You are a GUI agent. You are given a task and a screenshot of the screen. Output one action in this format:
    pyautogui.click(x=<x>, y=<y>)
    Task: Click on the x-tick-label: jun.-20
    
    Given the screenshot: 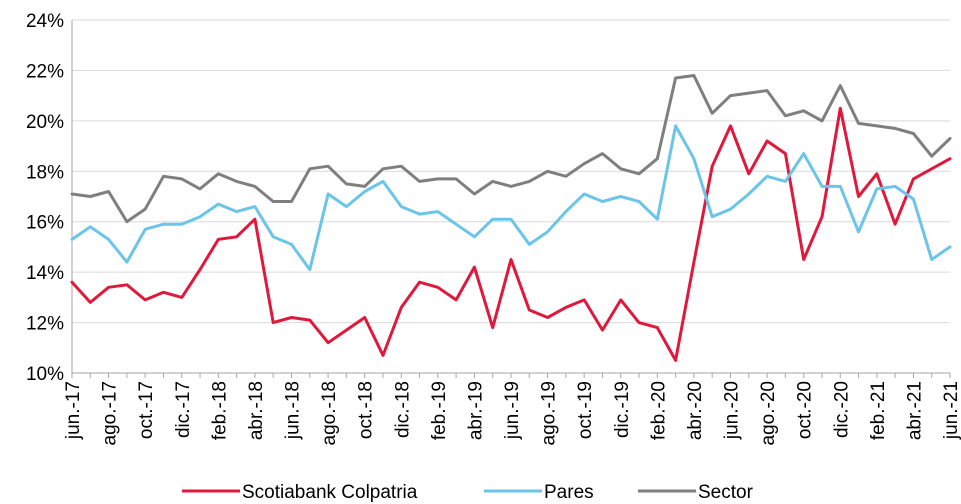 What is the action you would take?
    pyautogui.click(x=732, y=410)
    